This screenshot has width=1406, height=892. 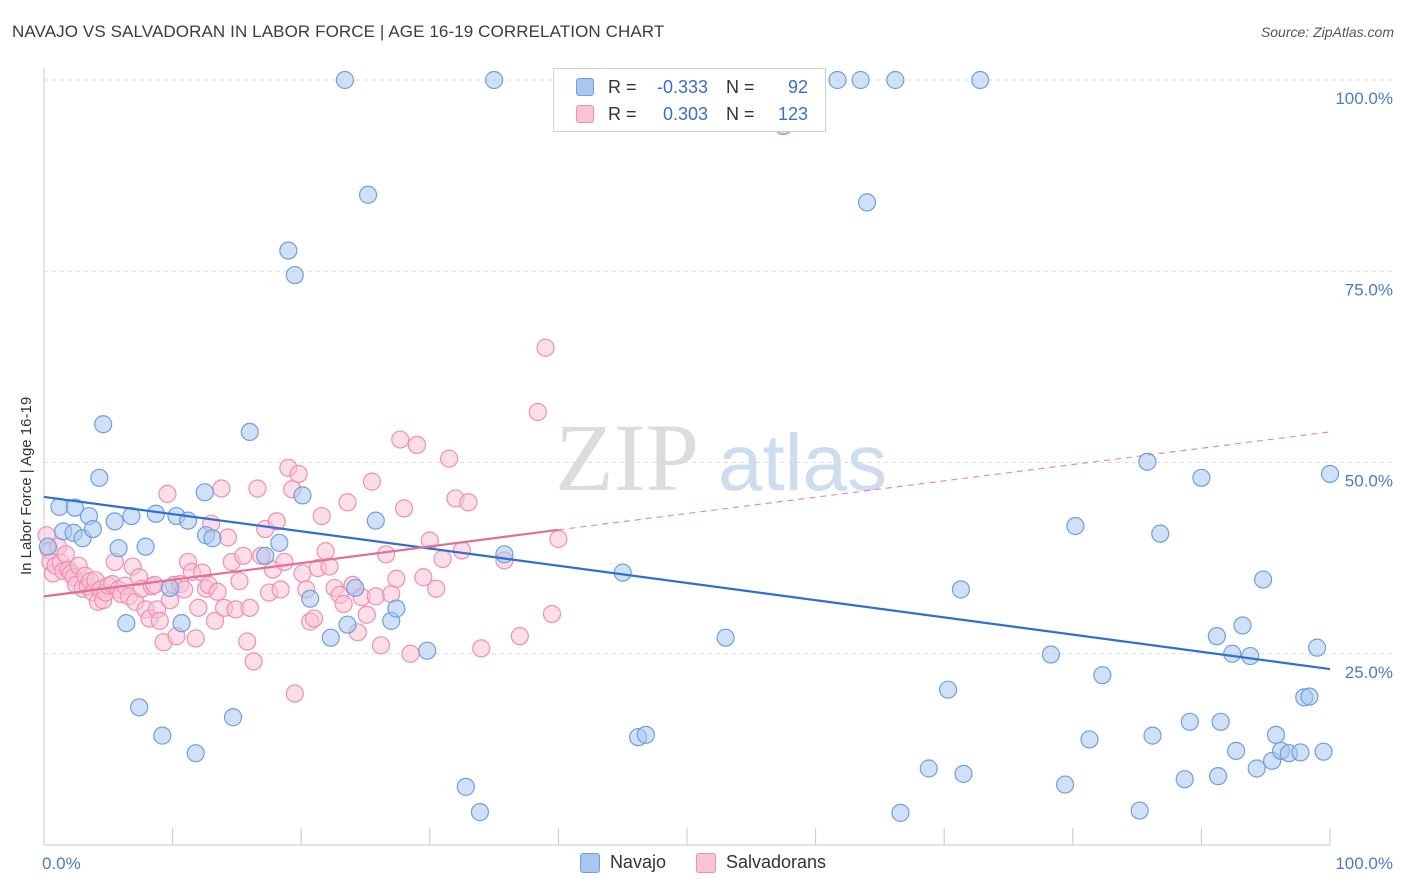 I want to click on watermark-atlas: atlas, so click(x=802, y=462).